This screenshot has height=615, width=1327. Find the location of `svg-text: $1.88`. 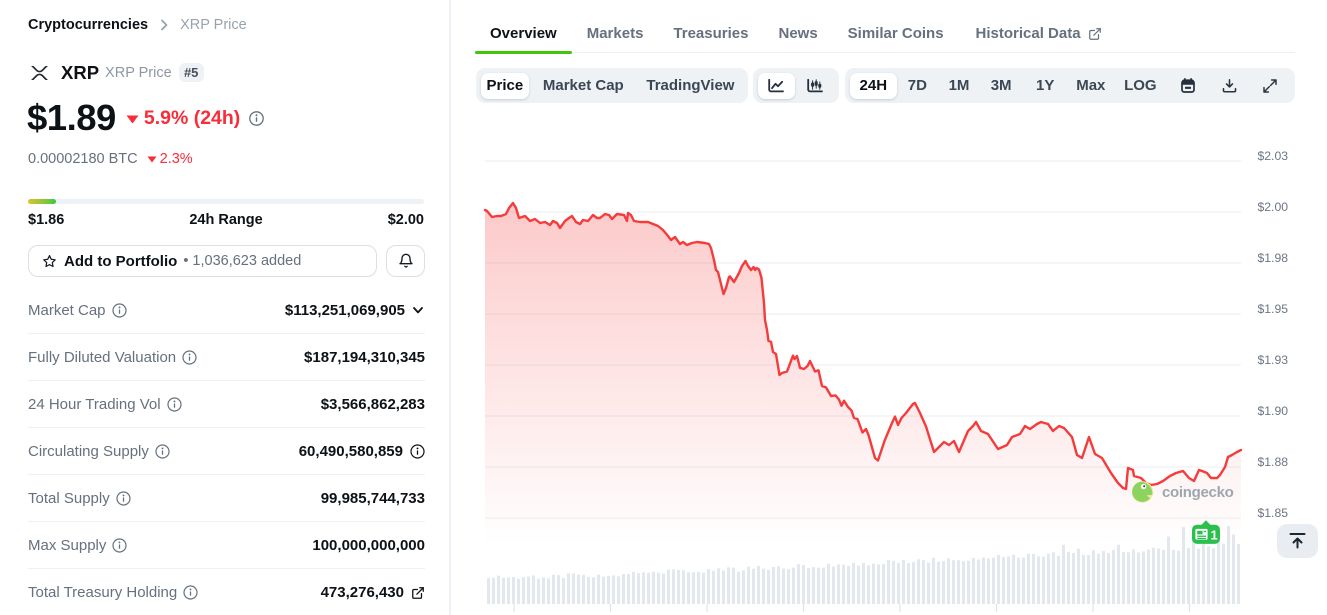

svg-text: $1.88 is located at coordinates (1273, 462).